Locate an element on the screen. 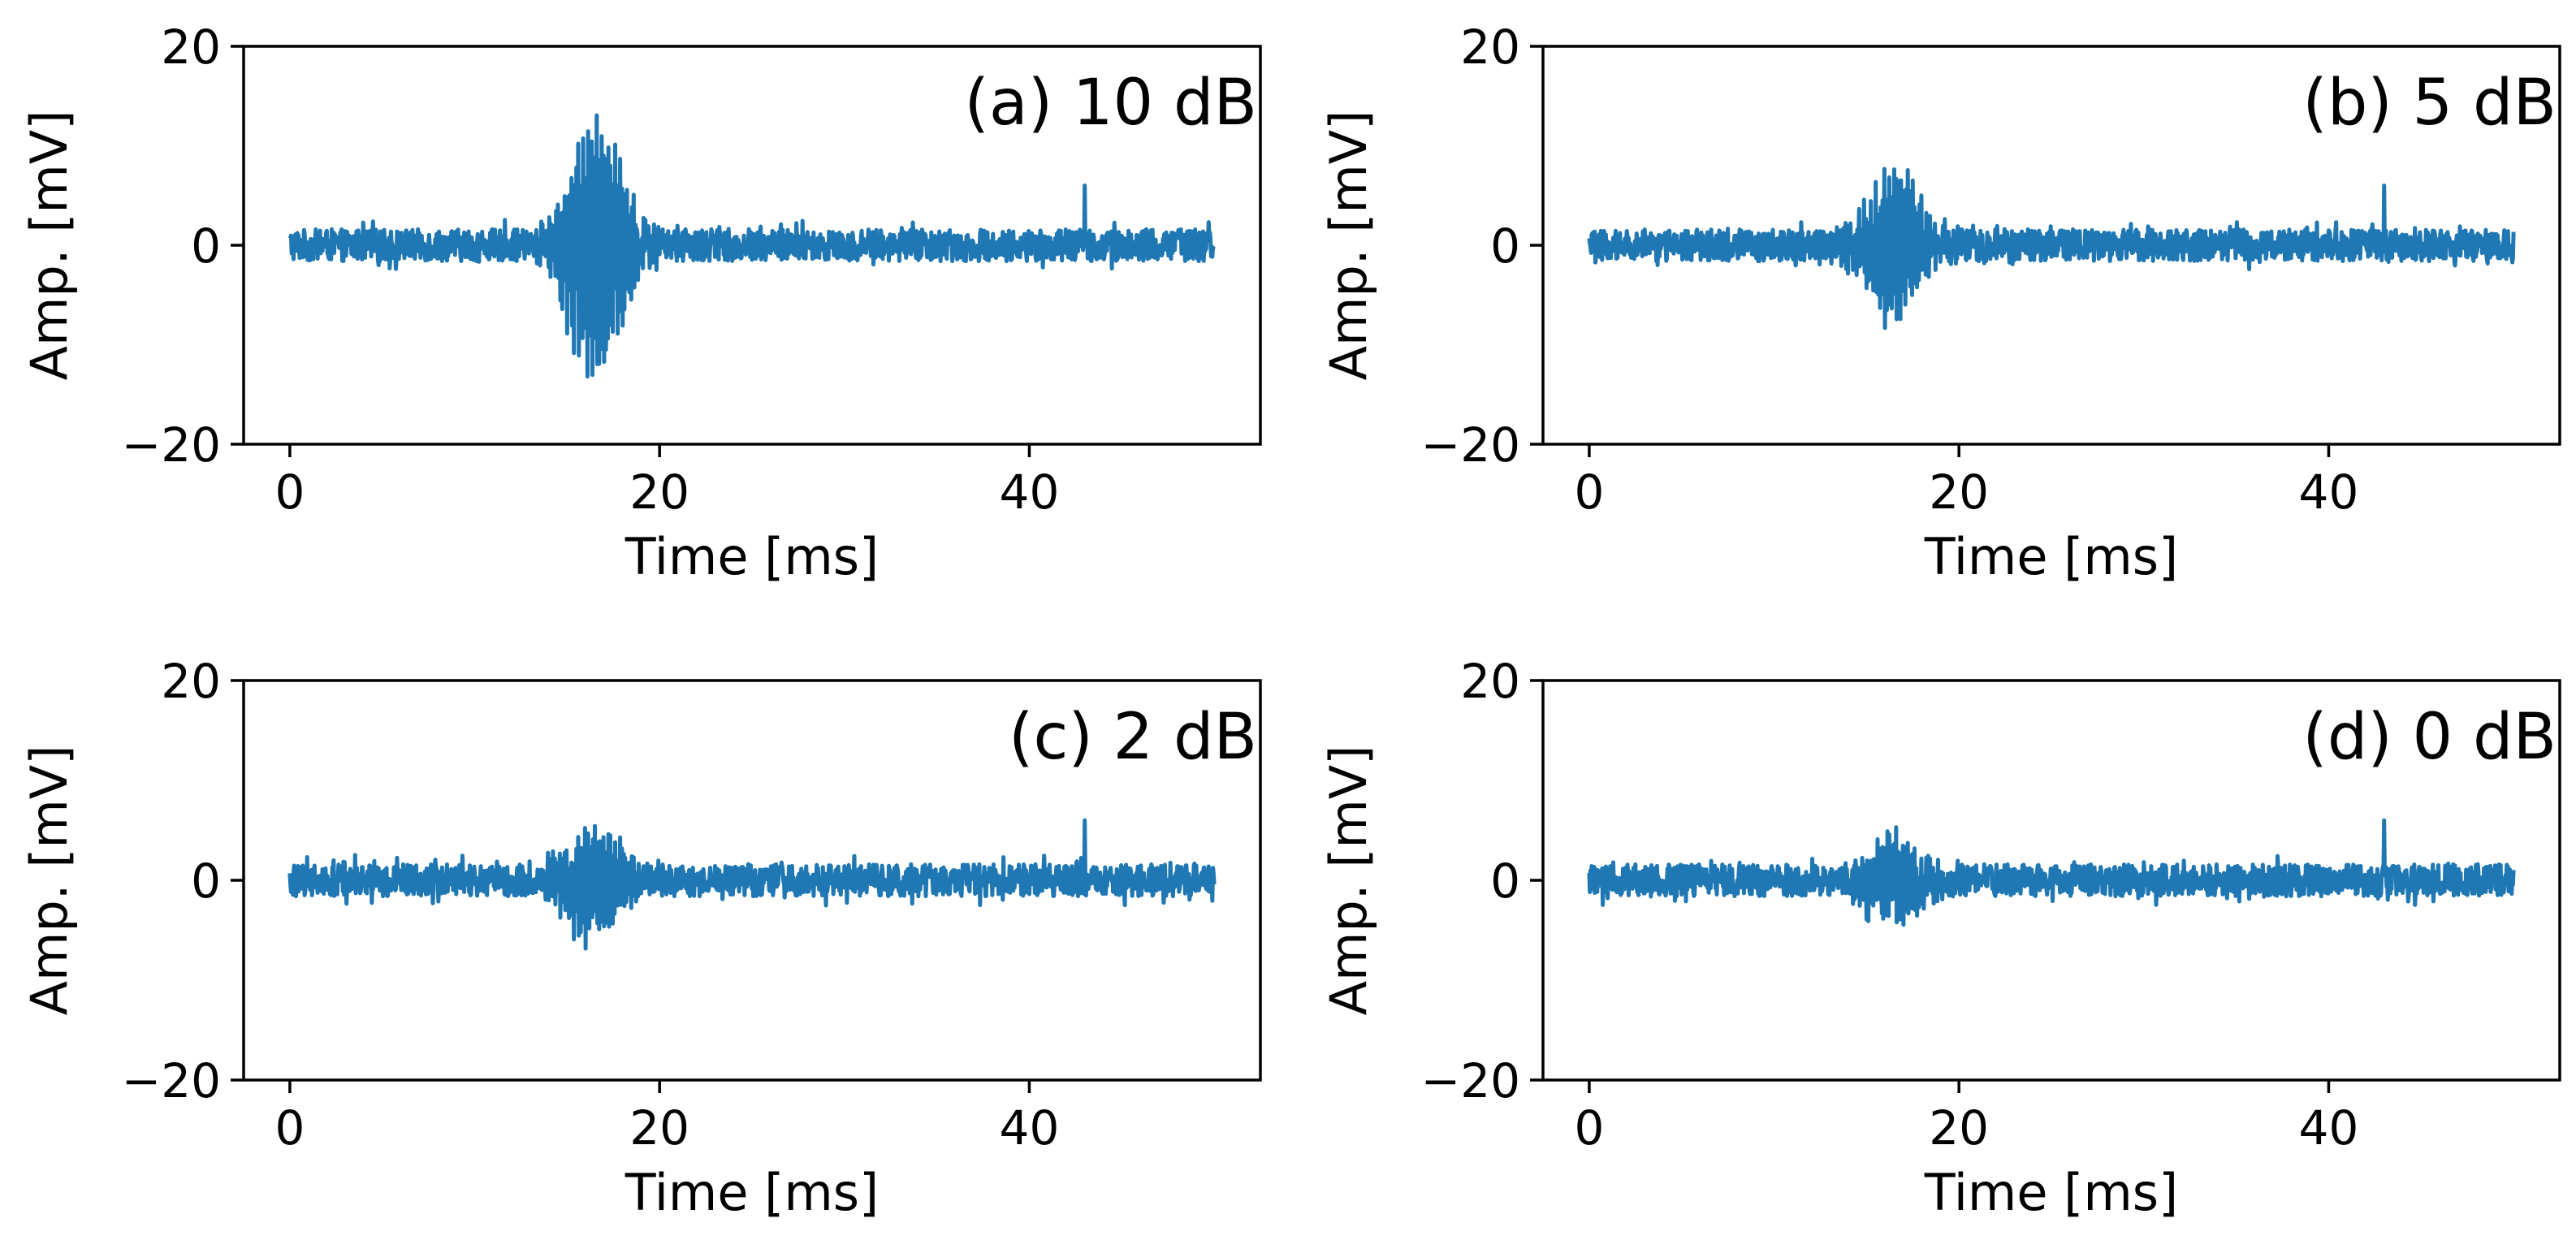 This screenshot has height=1253, width=2576. panel-title: (a) 10 dB is located at coordinates (1111, 103).